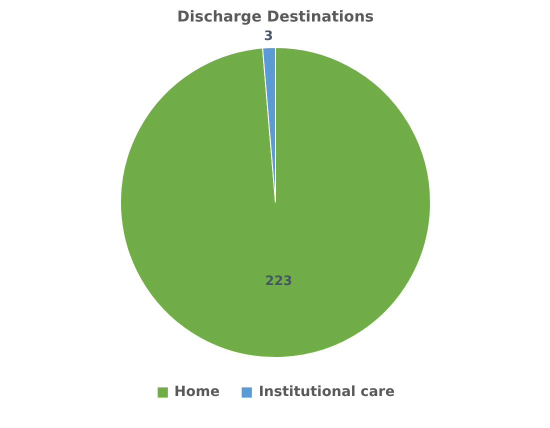 Image resolution: width=550 pixels, height=428 pixels. Describe the element at coordinates (197, 392) in the screenshot. I see `legend-label: Home` at that location.